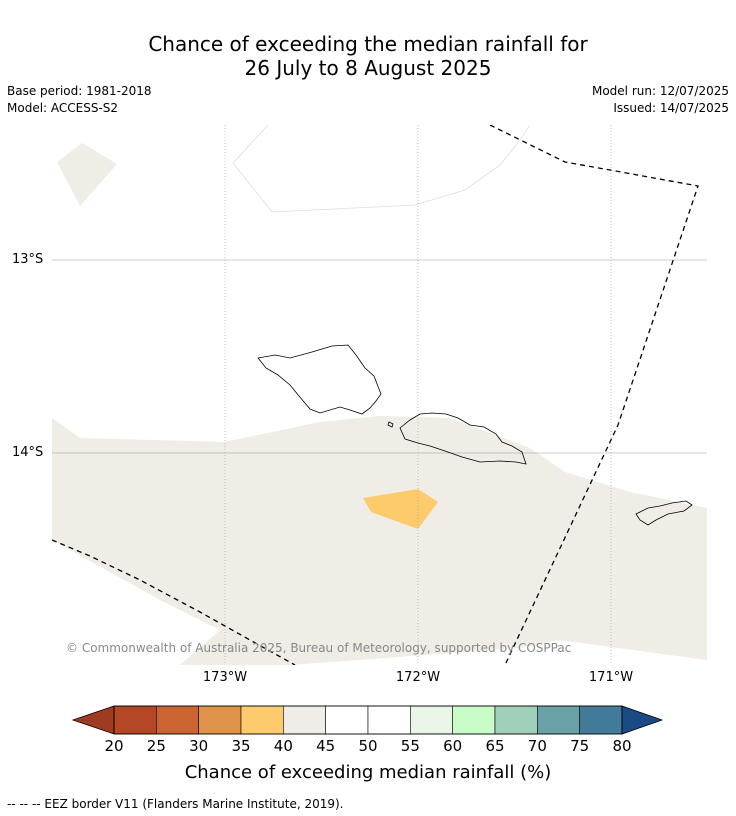 The height and width of the screenshot is (816, 736). What do you see at coordinates (87, 174) in the screenshot?
I see `category-40-45-patch` at bounding box center [87, 174].